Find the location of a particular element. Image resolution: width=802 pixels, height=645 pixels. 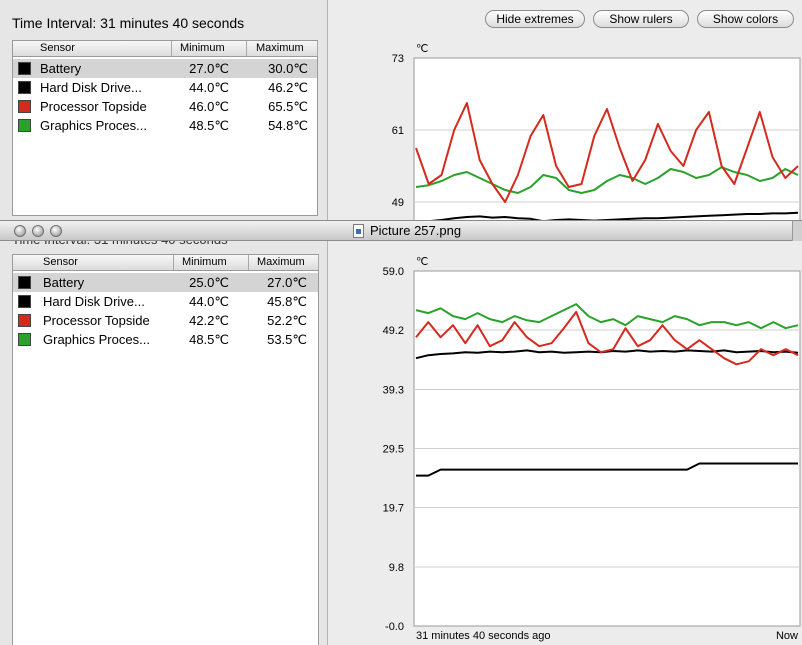

plot-area is located at coordinates (607, 138).